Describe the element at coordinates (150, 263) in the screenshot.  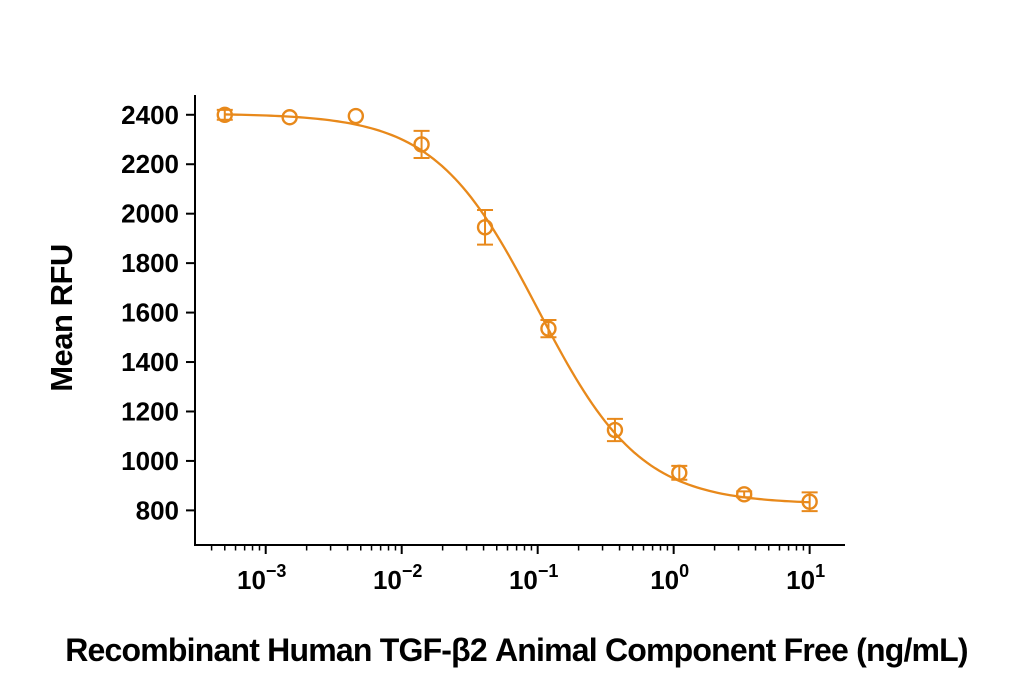
I see `y-tick-label: 1800` at that location.